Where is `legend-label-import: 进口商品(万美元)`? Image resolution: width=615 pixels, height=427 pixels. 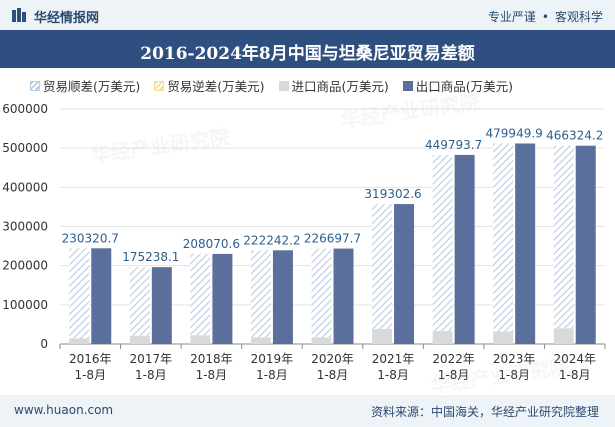
legend-label-import: 进口商品(万美元) is located at coordinates (340, 86).